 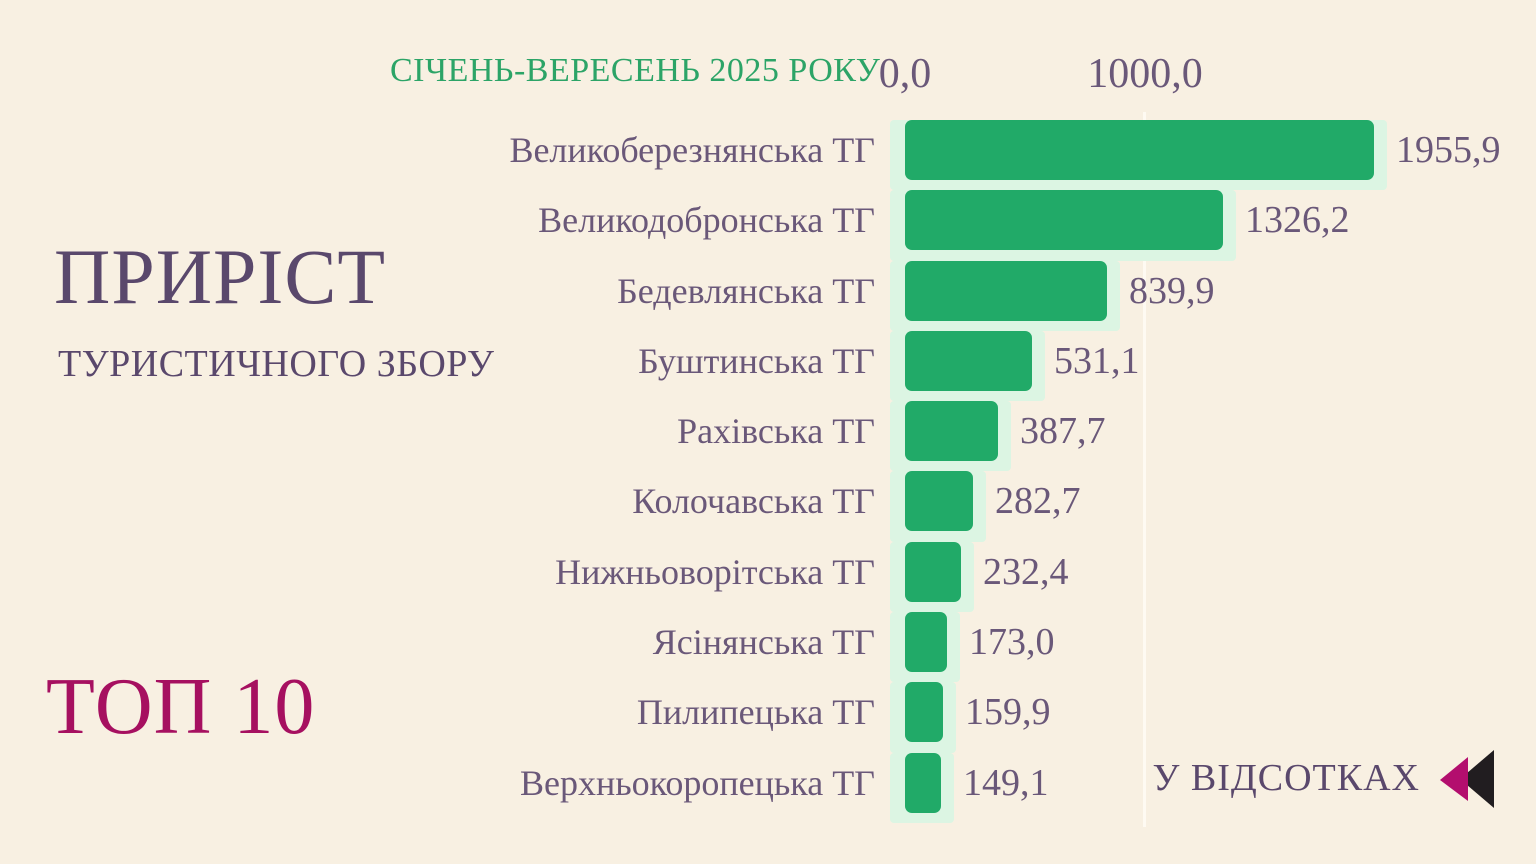 I want to click on bar-label: Рахівська ТГ, so click(x=776, y=431).